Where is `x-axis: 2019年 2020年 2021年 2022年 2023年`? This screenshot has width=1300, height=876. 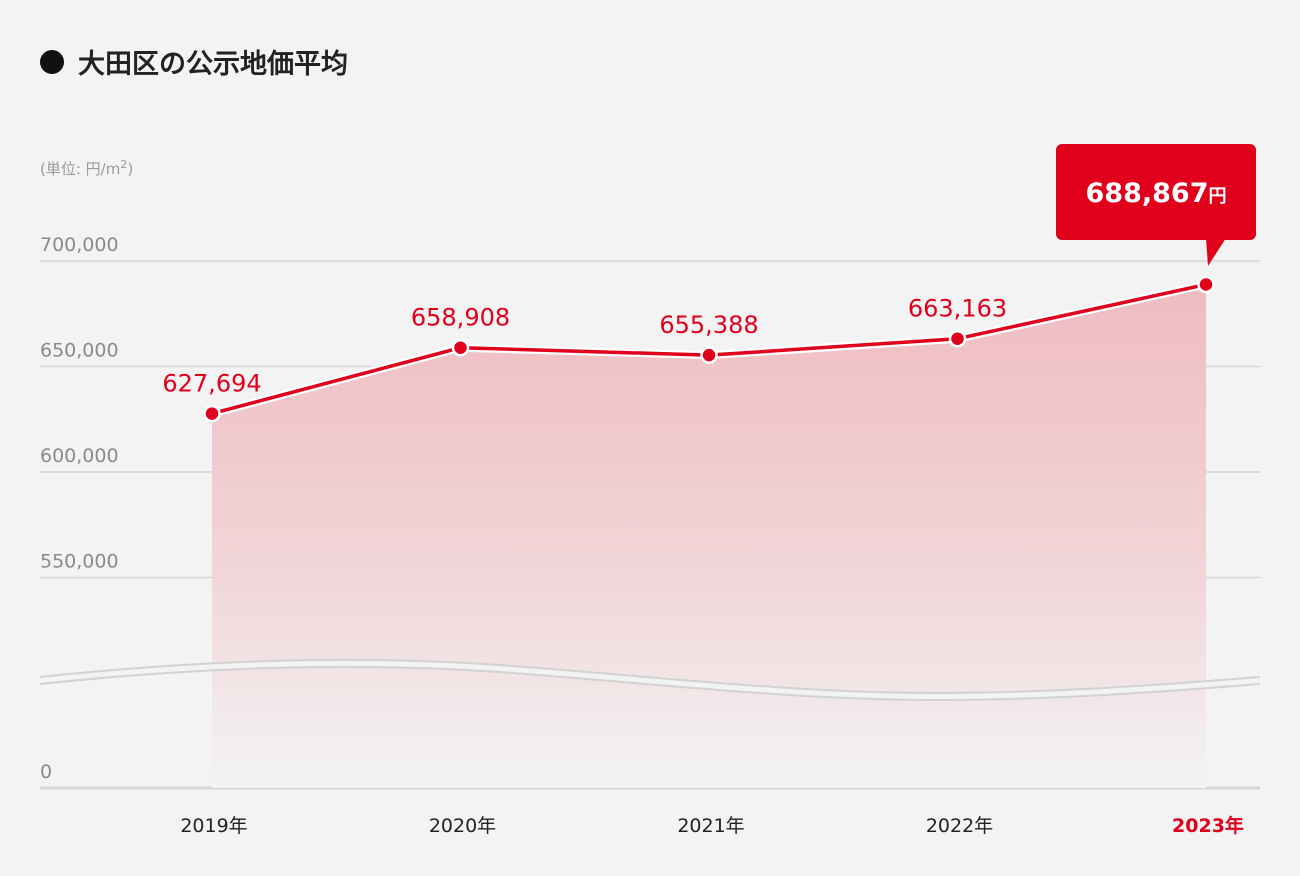
x-axis: 2019年 2020年 2021年 2022年 2023年 is located at coordinates (712, 825).